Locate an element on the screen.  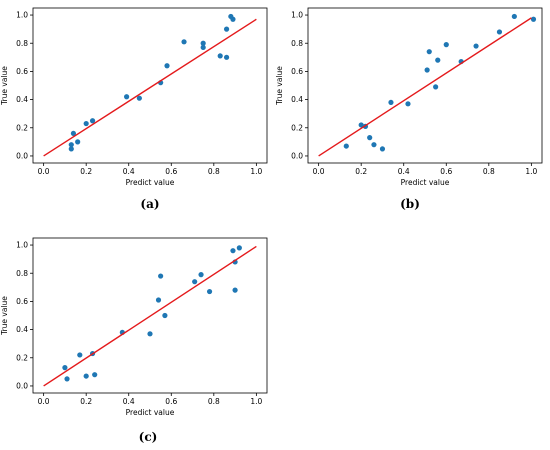
panel-caption-c-text: (c) is located at coordinates (148, 437).